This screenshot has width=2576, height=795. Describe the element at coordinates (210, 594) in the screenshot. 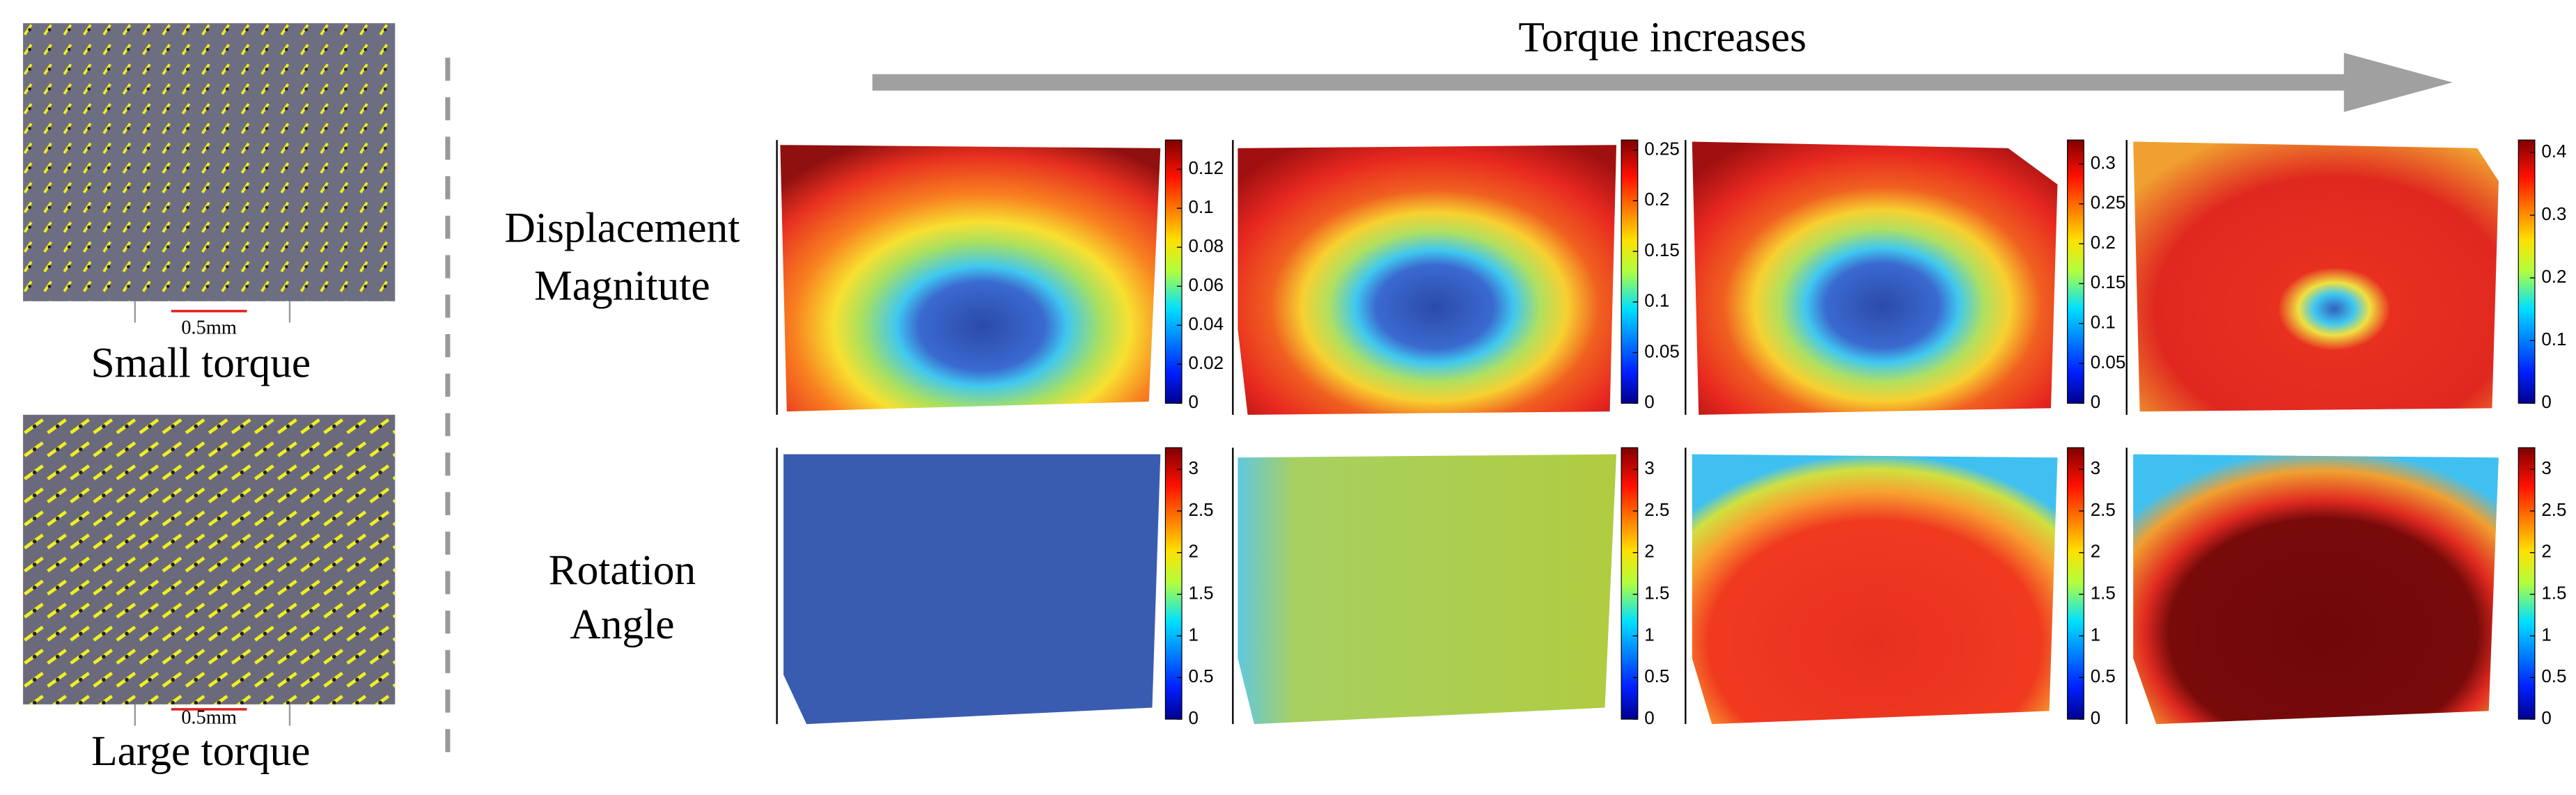

I see `photo-large: 0.5mm Large torque` at that location.